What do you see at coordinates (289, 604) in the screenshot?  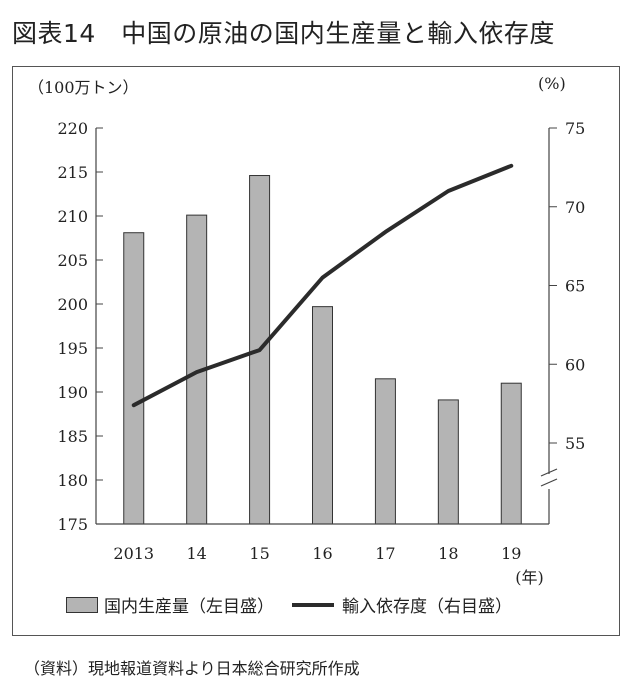 I see `legend: 国内生産量（左目盛） 輸入依存度（右目盛）` at bounding box center [289, 604].